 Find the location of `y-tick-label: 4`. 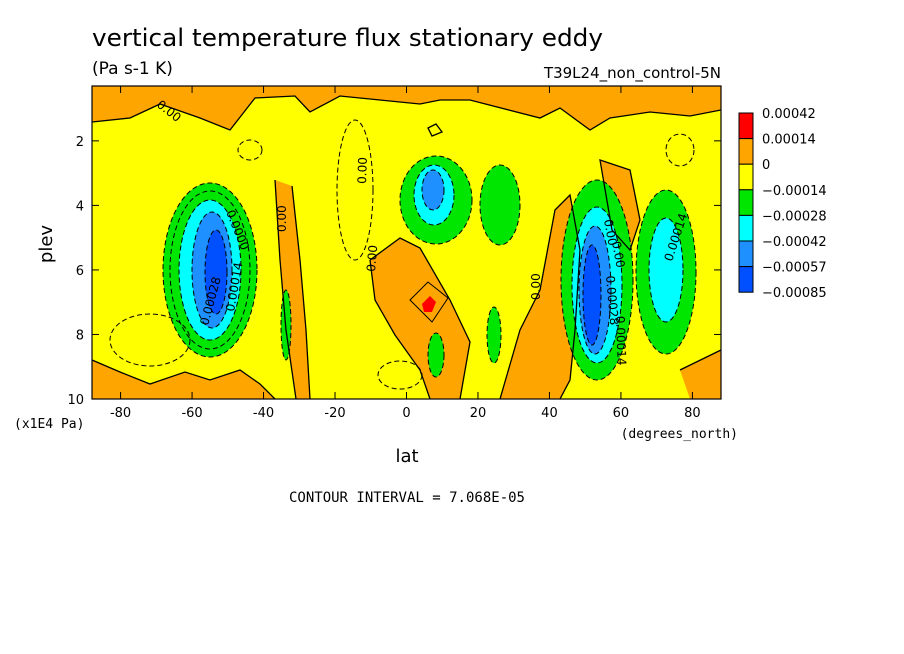

y-tick-label: 4 is located at coordinates (80, 206).